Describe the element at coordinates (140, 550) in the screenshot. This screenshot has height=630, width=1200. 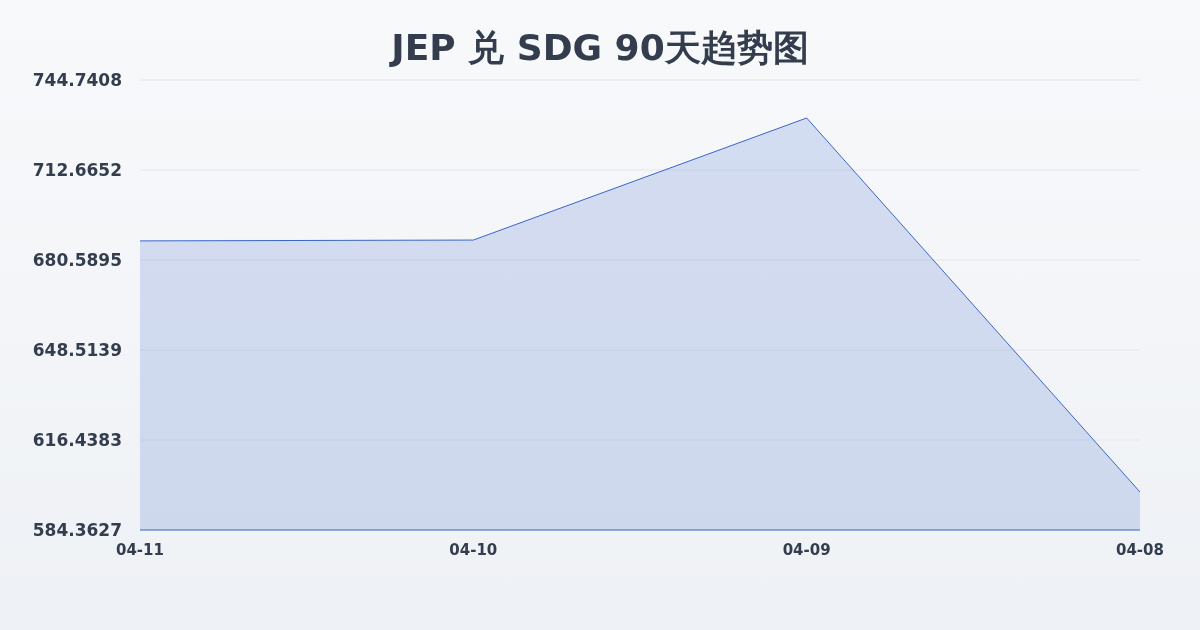
I see `x-tick-label: 04-11` at that location.